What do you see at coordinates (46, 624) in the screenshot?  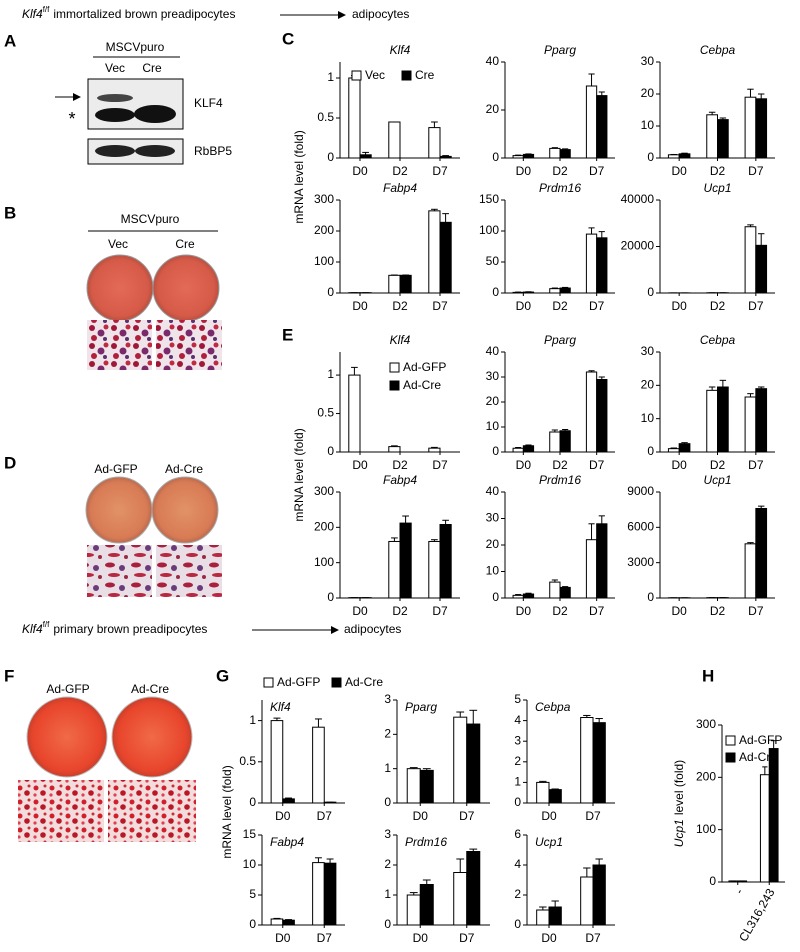 I see `header-superscript: f/f` at bounding box center [46, 624].